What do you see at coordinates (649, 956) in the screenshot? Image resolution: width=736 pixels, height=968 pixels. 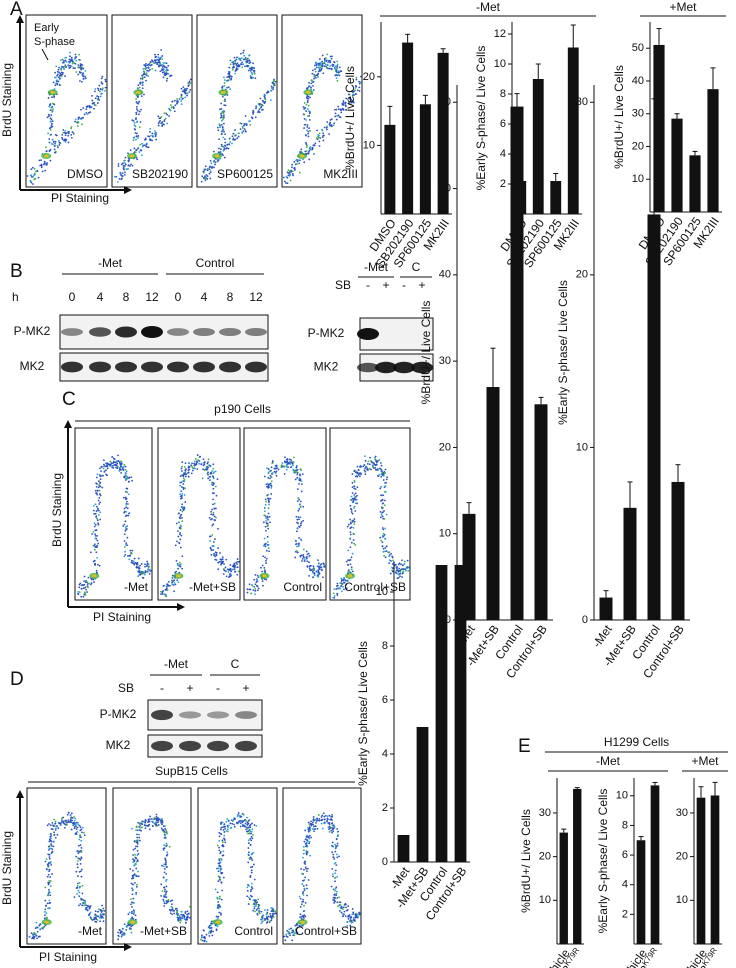 I see `category-superscript: K79R` at bounding box center [649, 956].